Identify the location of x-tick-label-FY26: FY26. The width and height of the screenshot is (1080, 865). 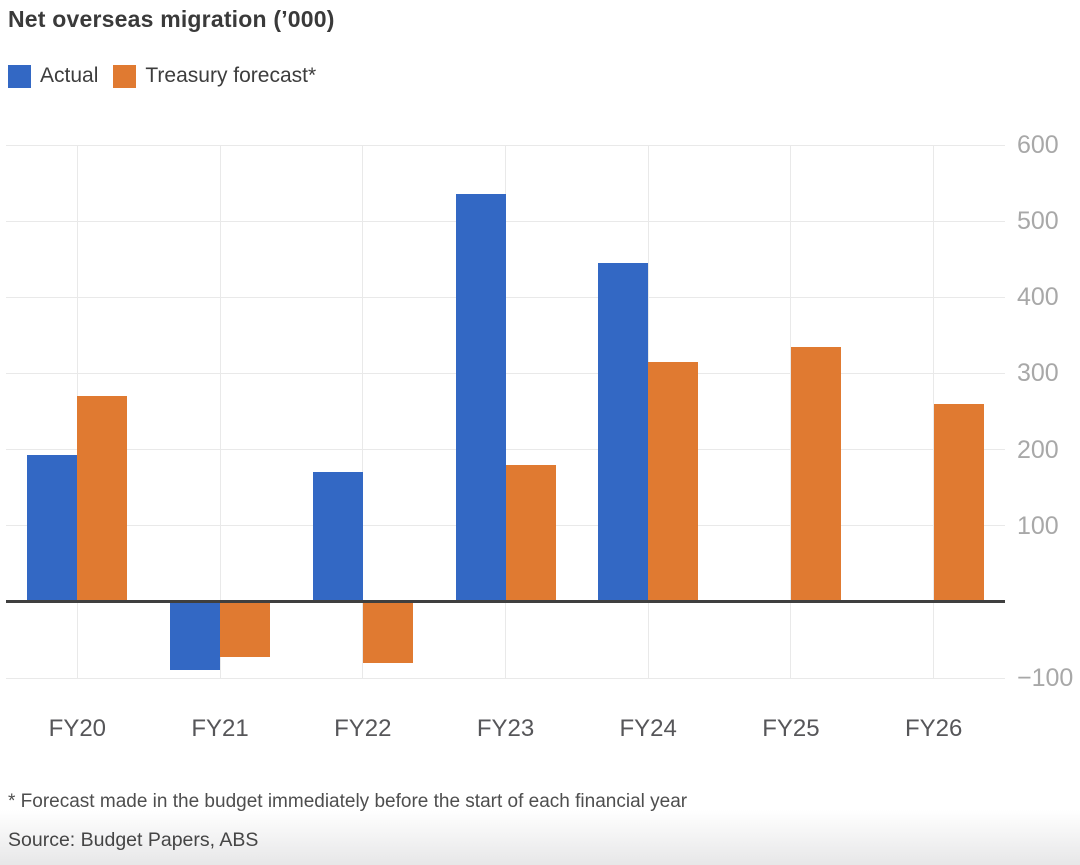
(933, 728).